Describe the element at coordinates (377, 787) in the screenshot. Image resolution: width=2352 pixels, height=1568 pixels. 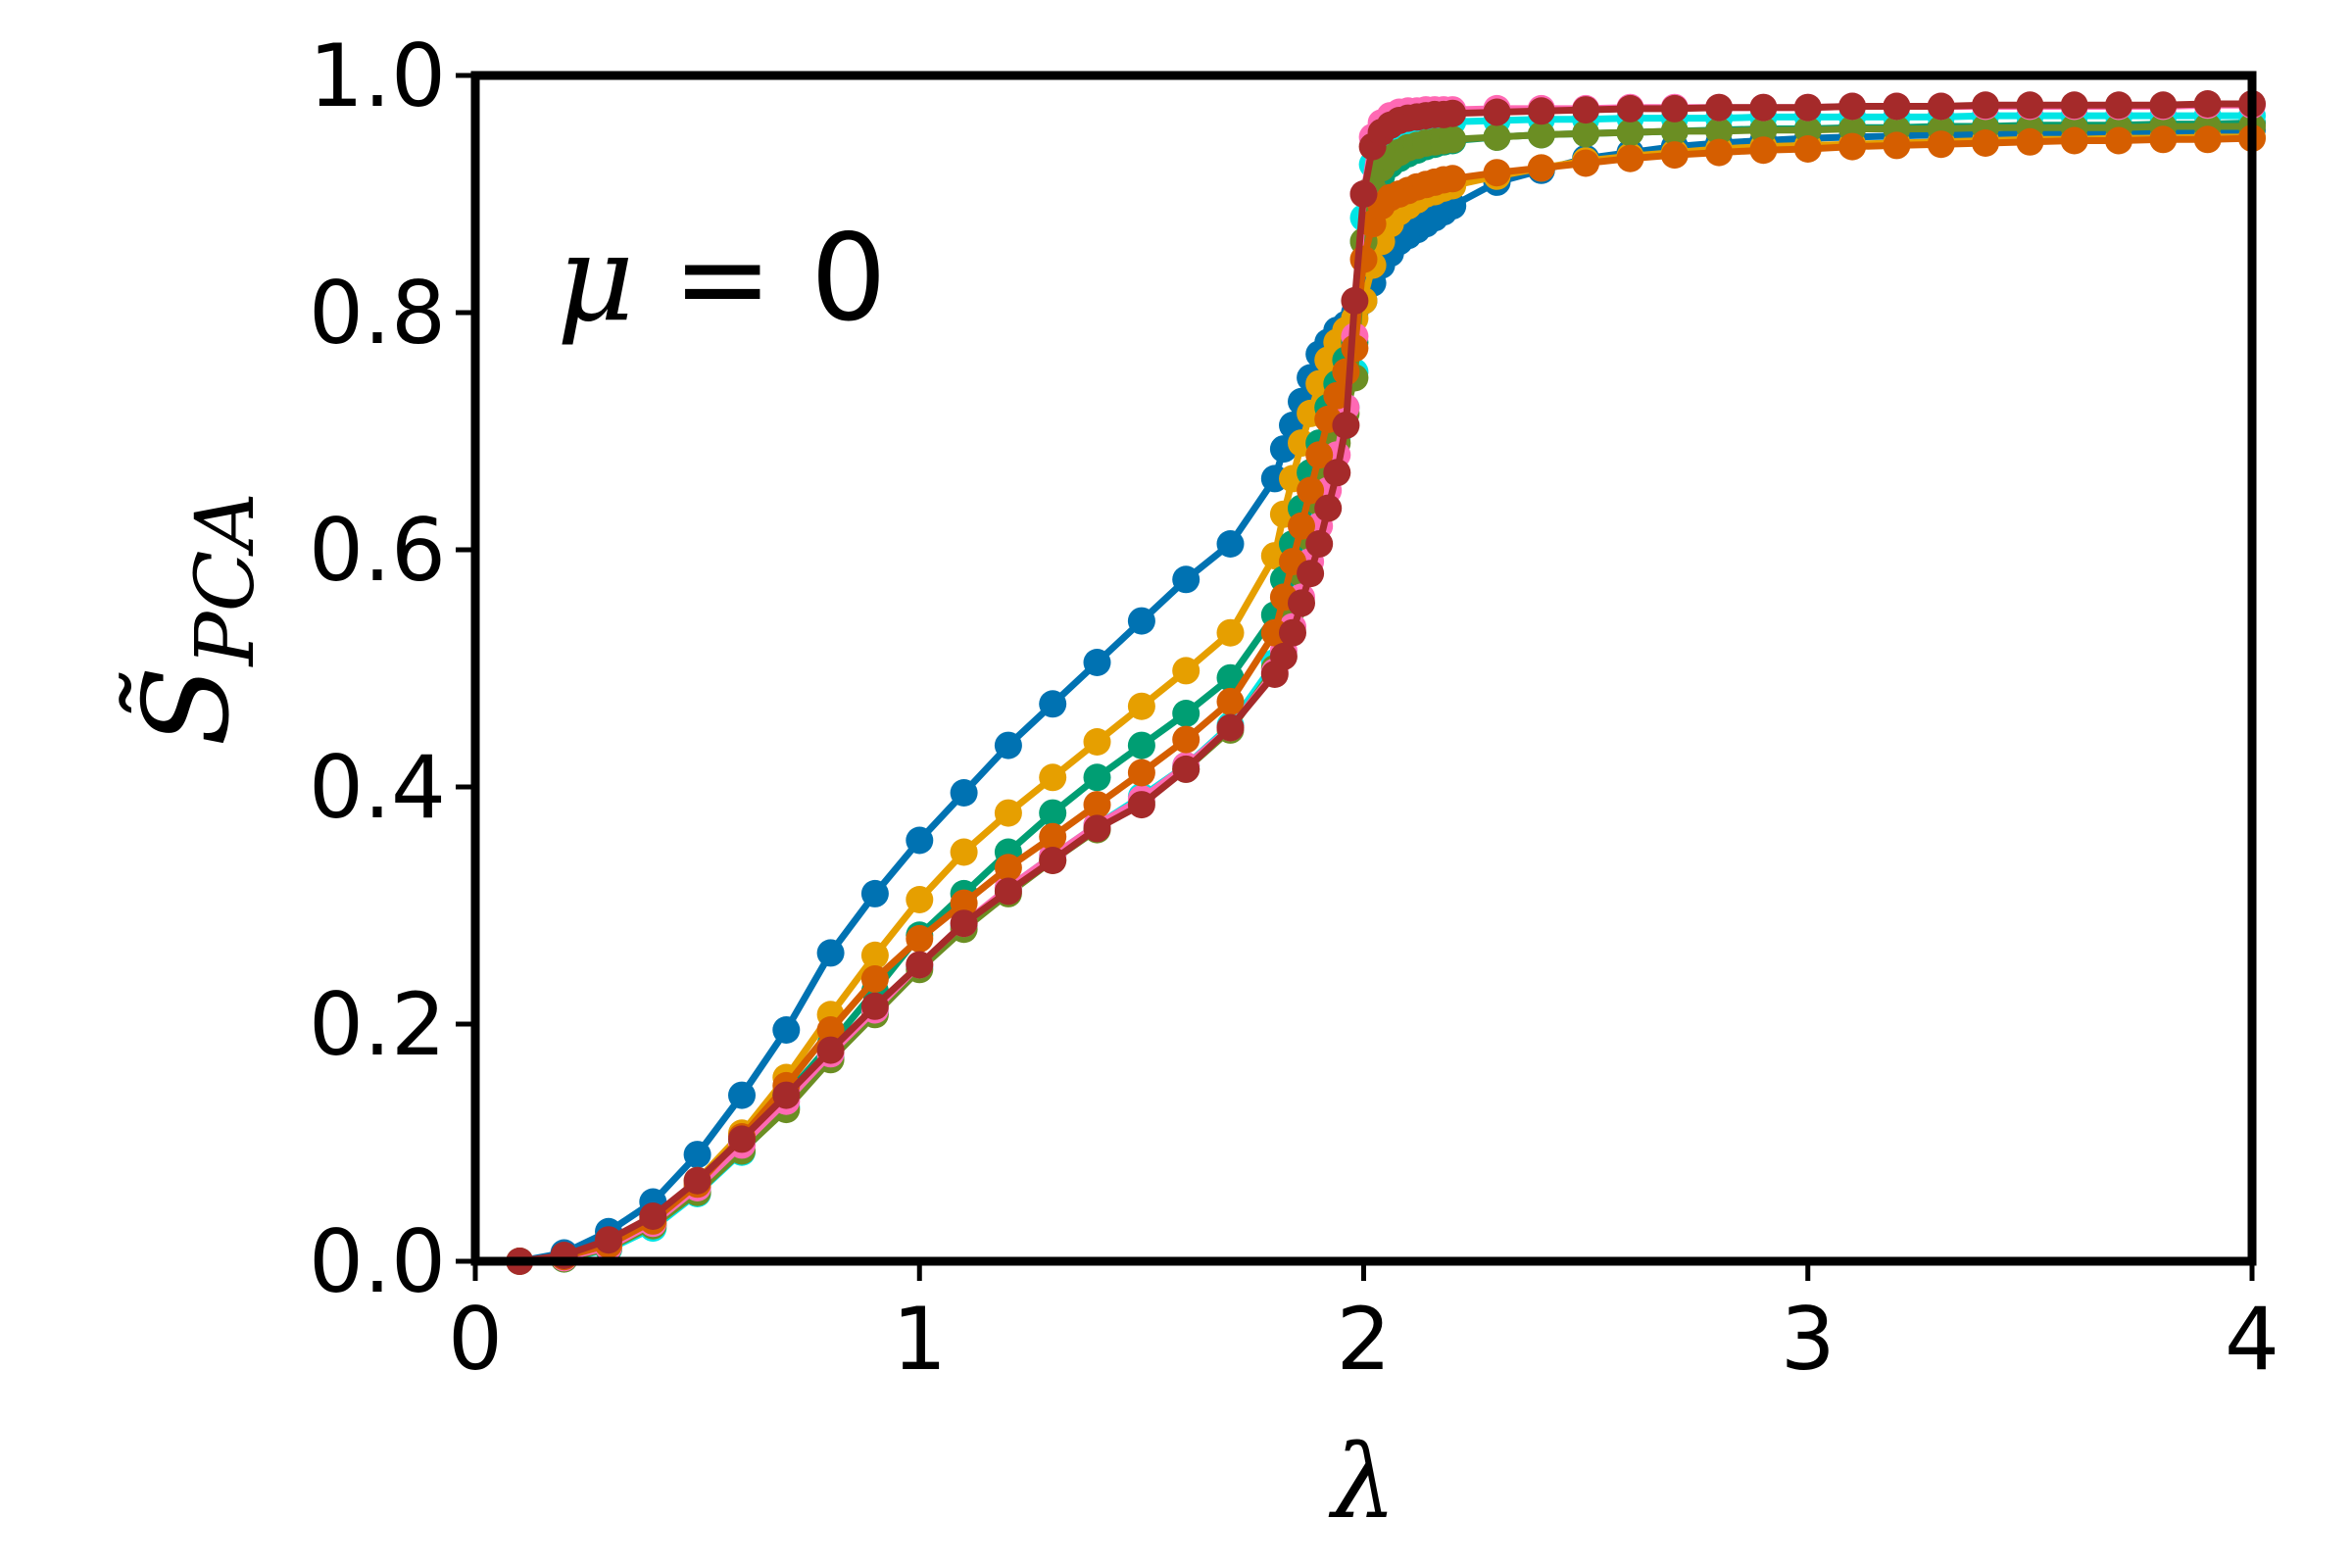
I see `y-tick-label: 0.4` at that location.